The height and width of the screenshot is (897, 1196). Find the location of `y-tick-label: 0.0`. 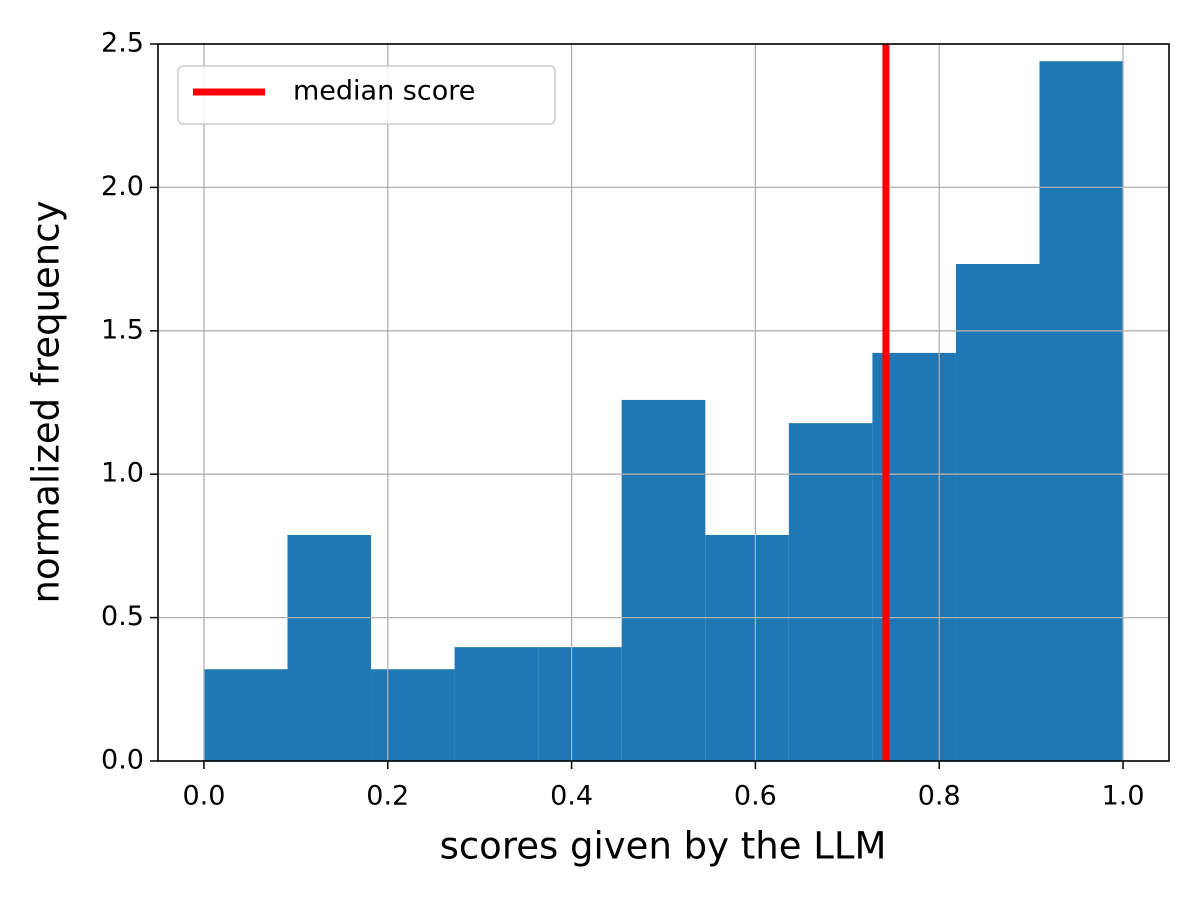

y-tick-label: 0.0 is located at coordinates (122, 760).